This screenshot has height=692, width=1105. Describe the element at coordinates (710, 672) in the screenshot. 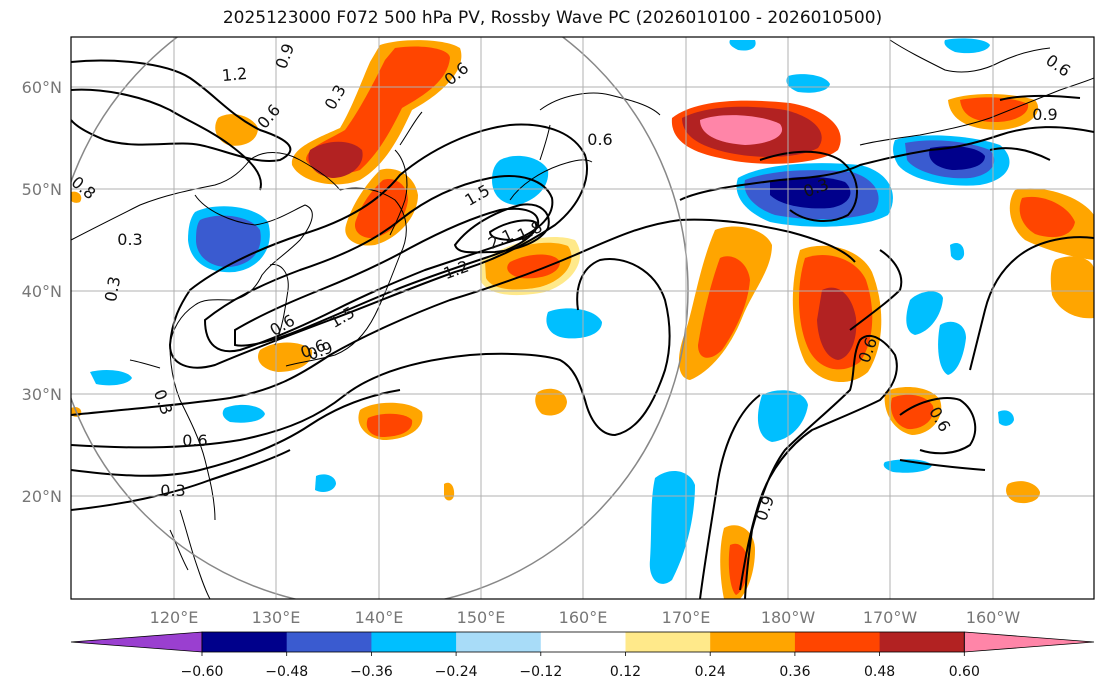

I see `colorbar-tick-label: 0.24` at that location.